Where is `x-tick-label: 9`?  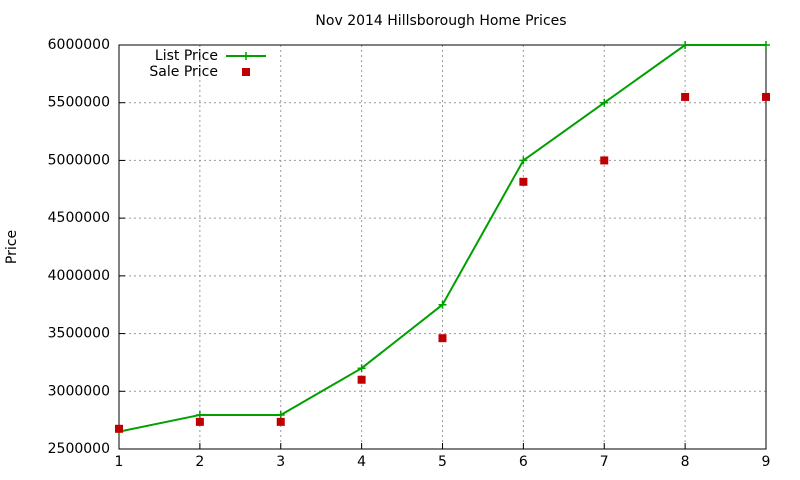 x-tick-label: 9 is located at coordinates (766, 462).